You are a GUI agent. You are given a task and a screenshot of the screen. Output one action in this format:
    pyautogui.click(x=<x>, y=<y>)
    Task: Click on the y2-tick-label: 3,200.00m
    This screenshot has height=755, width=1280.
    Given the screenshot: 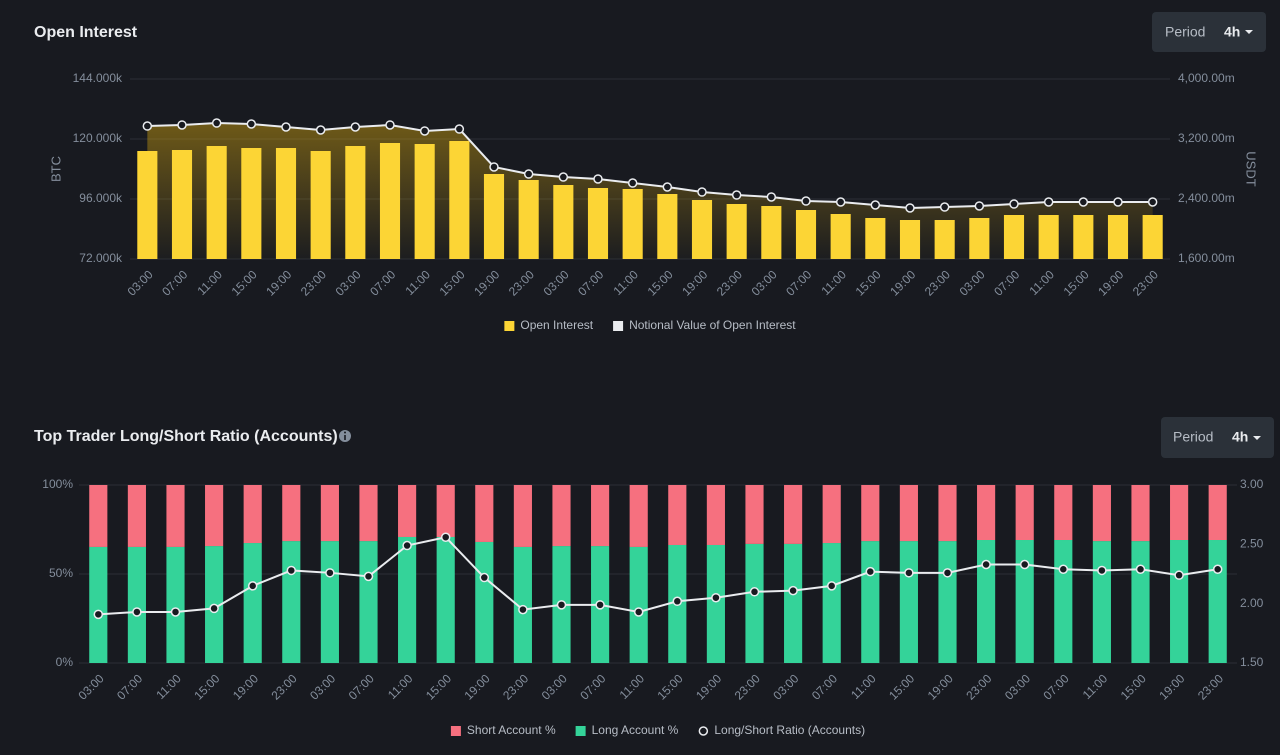 What is the action you would take?
    pyautogui.click(x=1206, y=138)
    